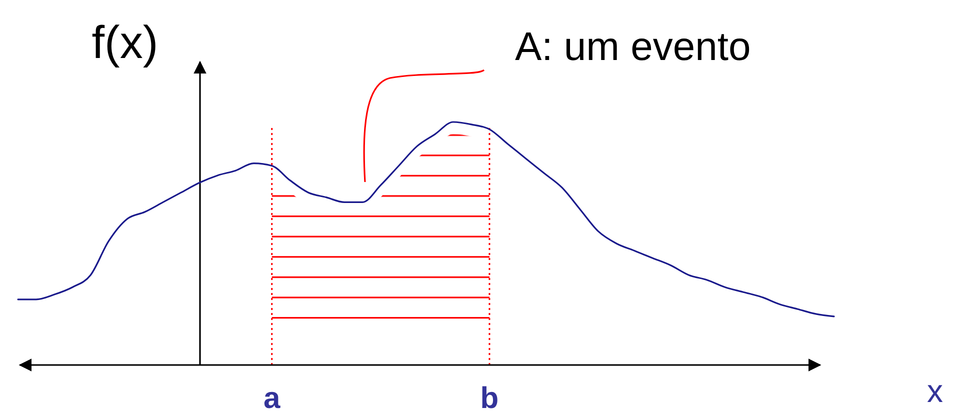  I want to click on text: A: um evento, so click(633, 47).